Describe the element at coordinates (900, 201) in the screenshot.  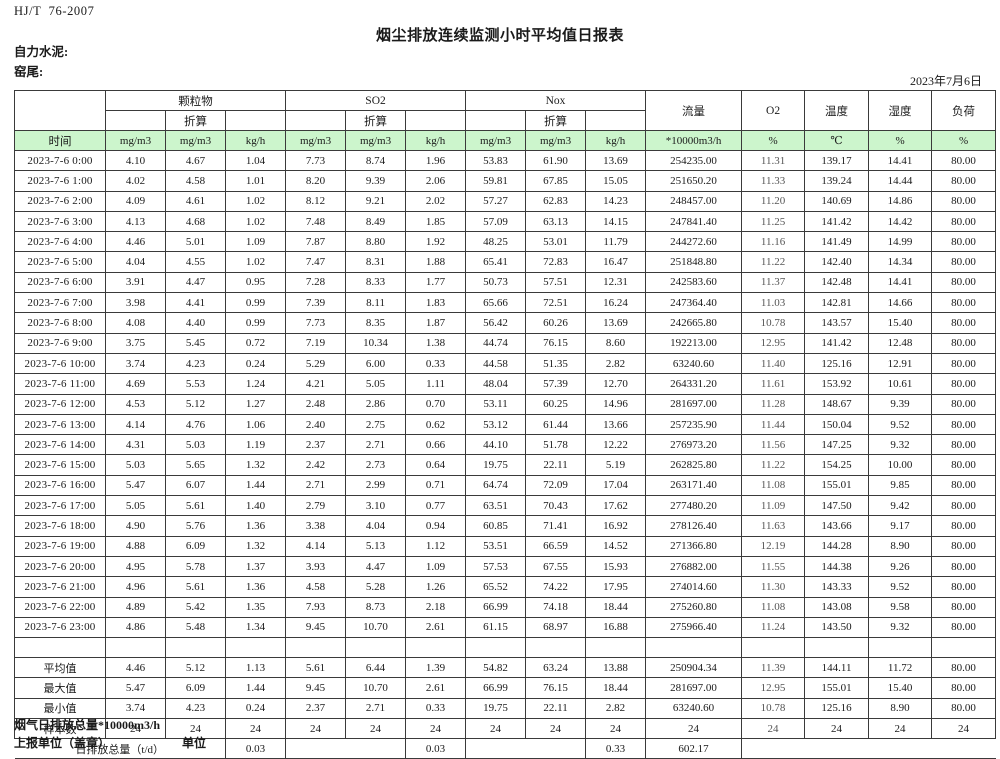
I see `cell-humidity: 14.86` at that location.